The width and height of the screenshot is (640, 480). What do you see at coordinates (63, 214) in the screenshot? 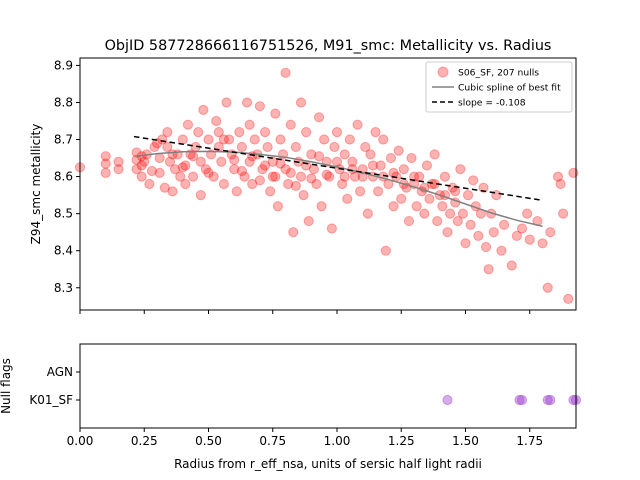
I see `y-tick-label: 8.5` at bounding box center [63, 214].